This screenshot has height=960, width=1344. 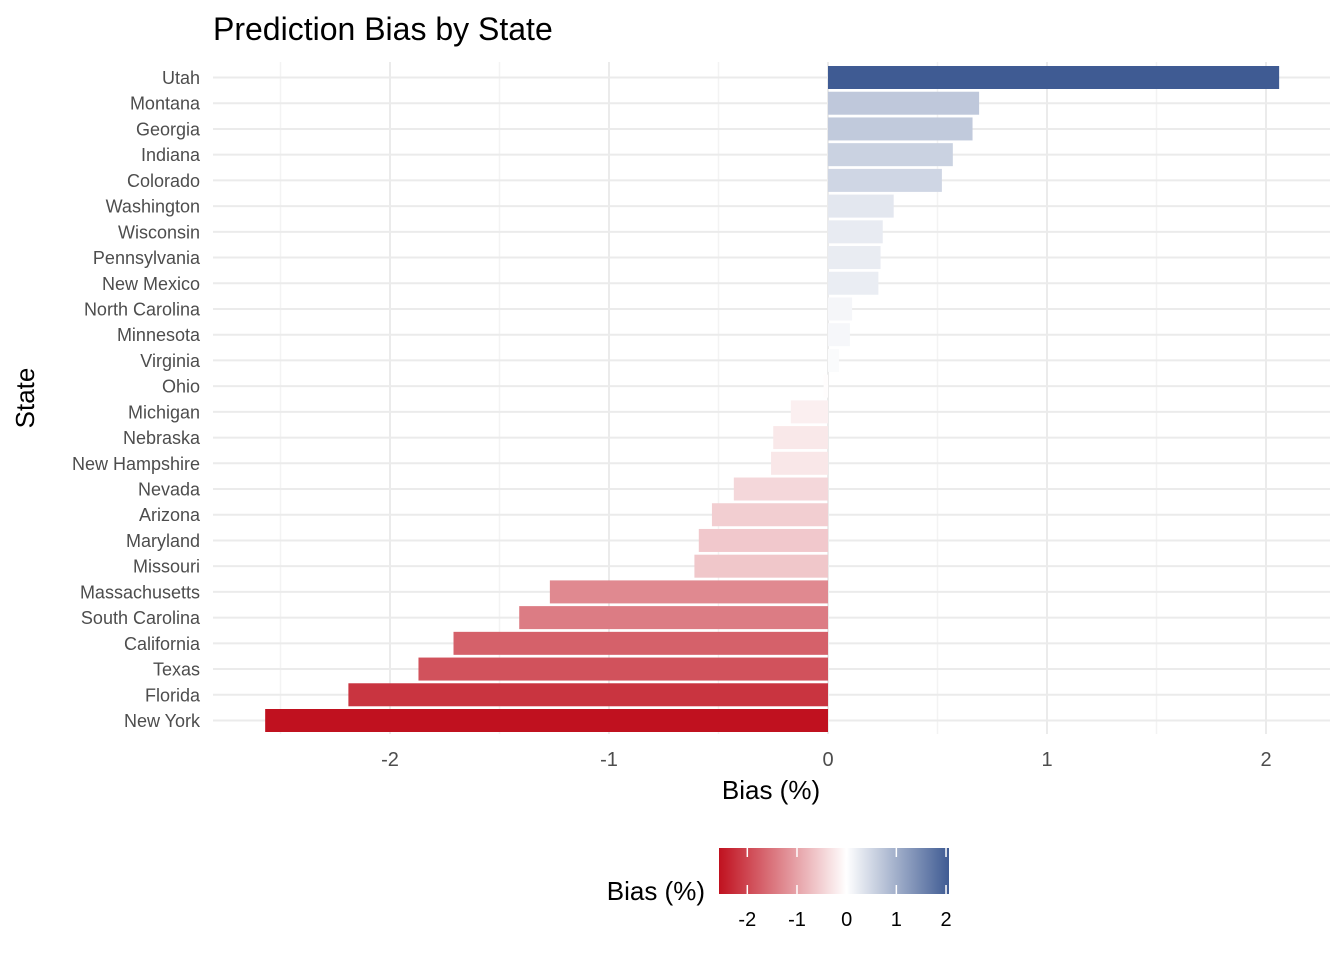 I want to click on state-label: Michigan, so click(x=164, y=412).